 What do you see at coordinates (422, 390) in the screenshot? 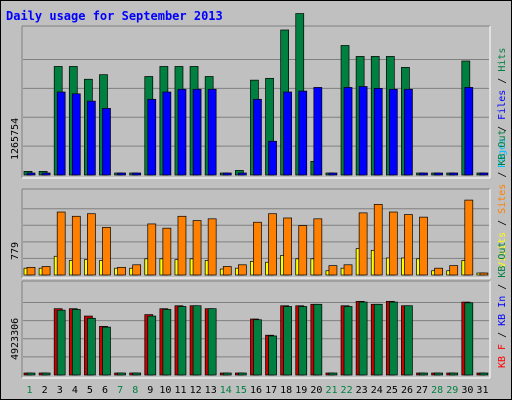
I see `x-tick-label: 27` at bounding box center [422, 390].